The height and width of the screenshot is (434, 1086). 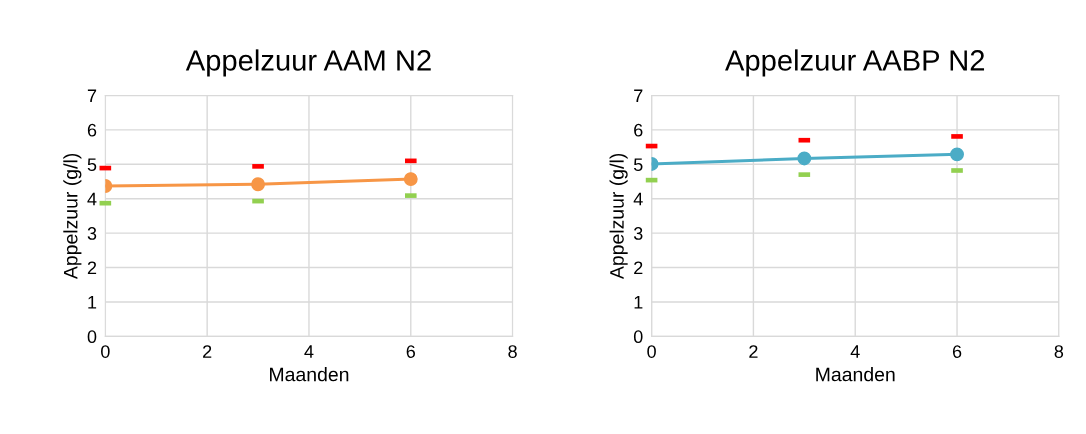 What do you see at coordinates (308, 63) in the screenshot?
I see `chart-title: Appelzuur AAM N2` at bounding box center [308, 63].